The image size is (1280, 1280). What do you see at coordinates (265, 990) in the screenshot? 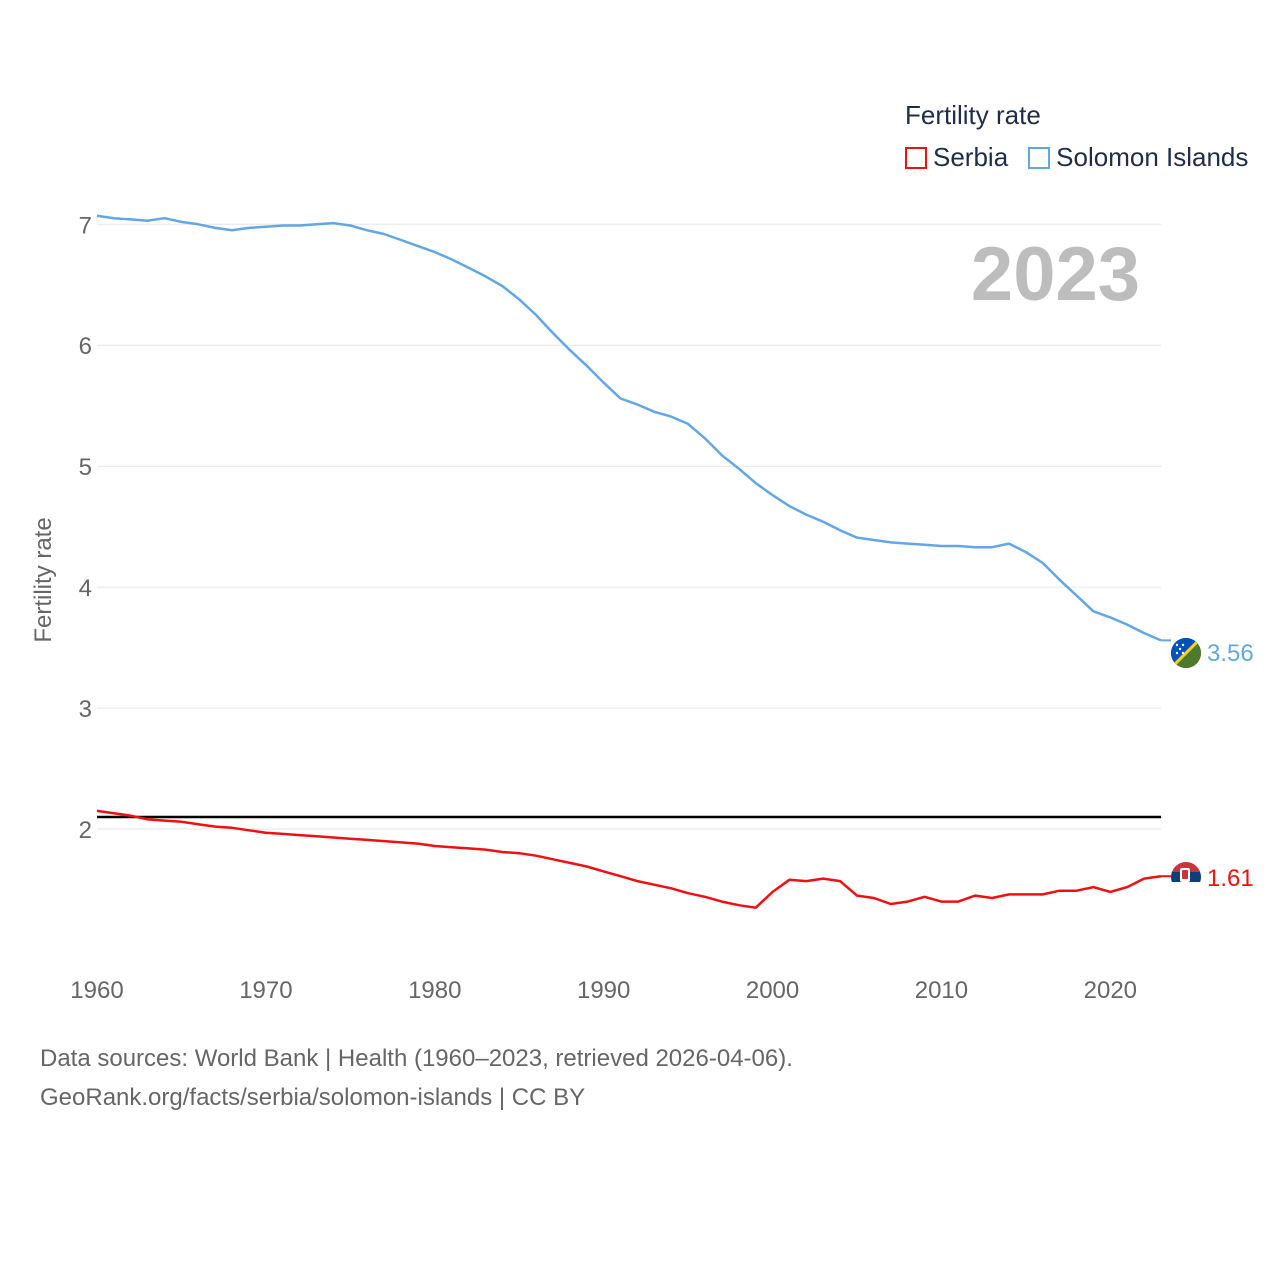
I see `x-tick-label: 1970` at bounding box center [265, 990].